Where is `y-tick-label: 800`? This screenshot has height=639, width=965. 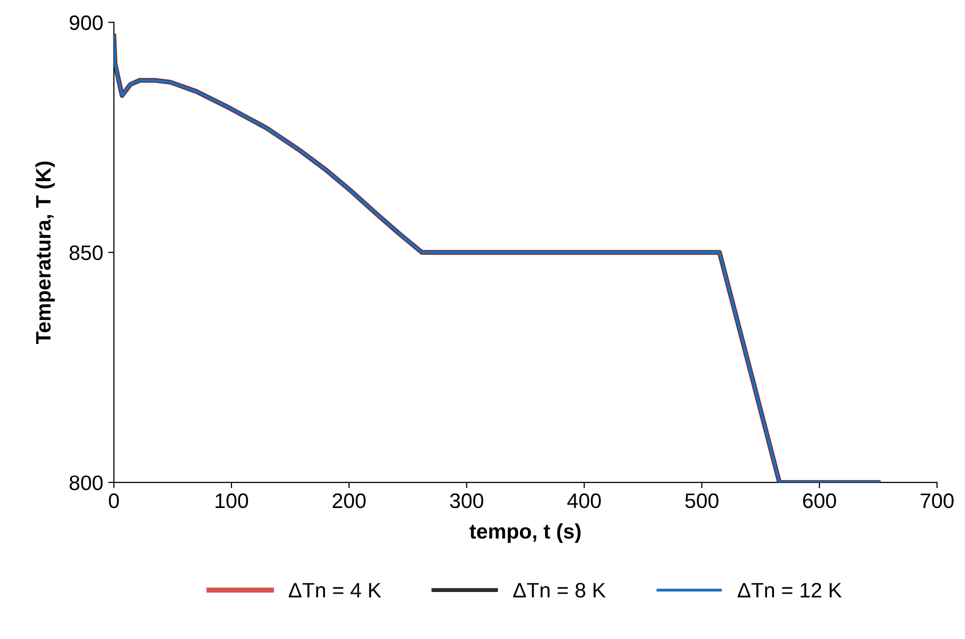
y-tick-label: 800 is located at coordinates (86, 482).